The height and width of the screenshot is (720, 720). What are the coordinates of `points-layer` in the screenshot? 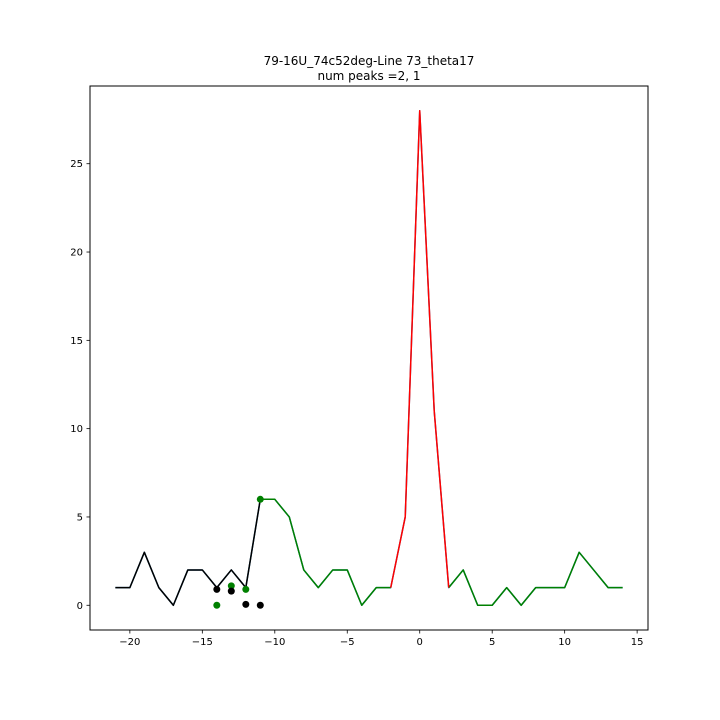 It's located at (238, 552).